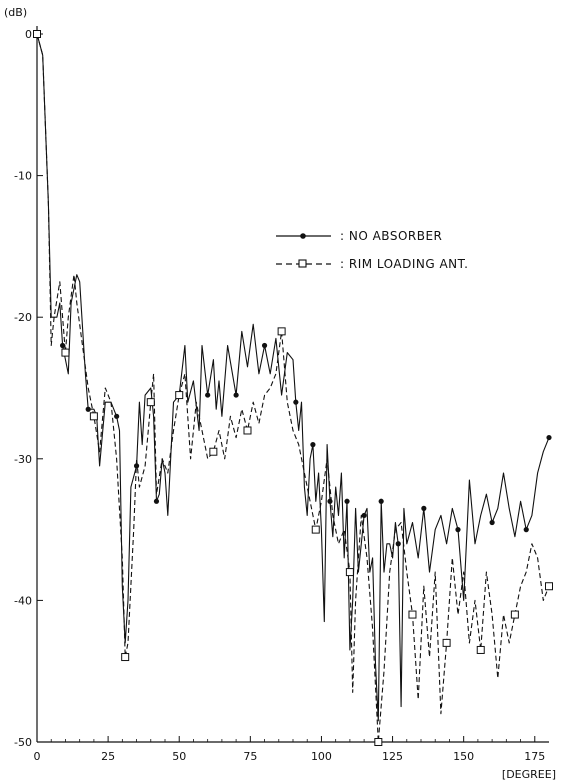 The width and height of the screenshot is (565, 784). Describe the element at coordinates (372, 250) in the screenshot. I see `legend: : NO ABSORBER : RIM LOADING ANT.` at that location.